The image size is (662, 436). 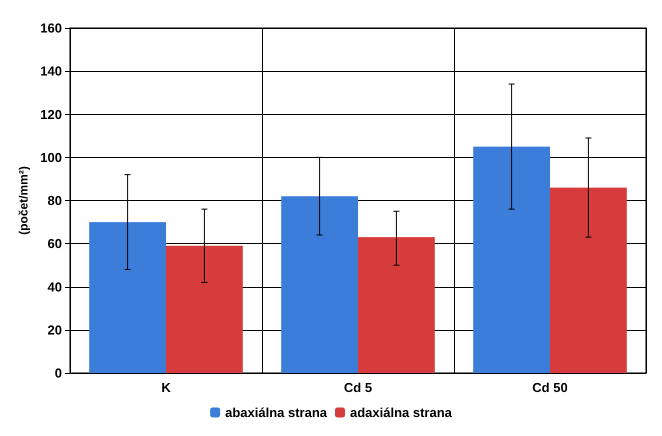 I want to click on y-tick-label: 120, so click(x=51, y=114).